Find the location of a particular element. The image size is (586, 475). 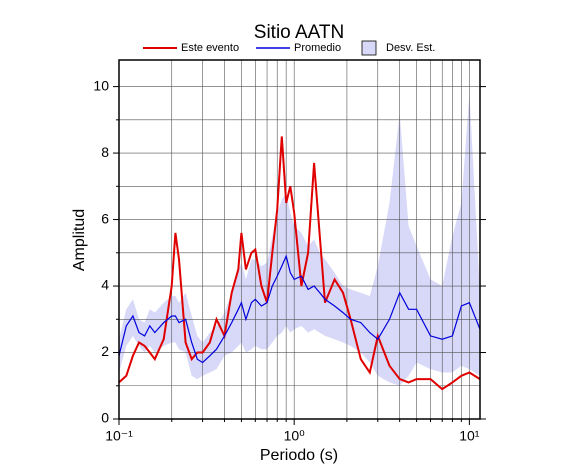

x-tick-label: 10⁰ is located at coordinates (295, 436).